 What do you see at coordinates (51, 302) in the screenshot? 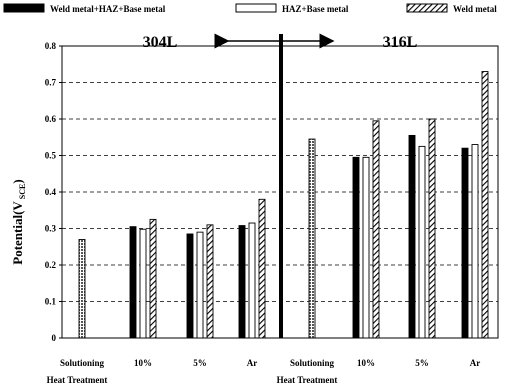
I see `y-tick-label: 0.1` at bounding box center [51, 302].